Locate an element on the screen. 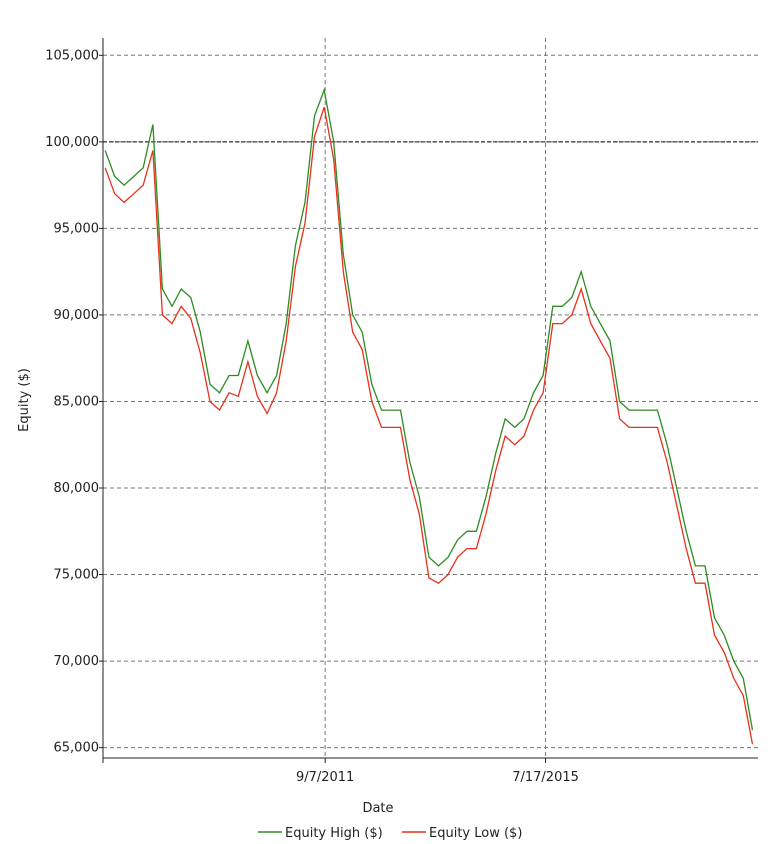  x-tick-label: 9/7/2011 is located at coordinates (325, 777).